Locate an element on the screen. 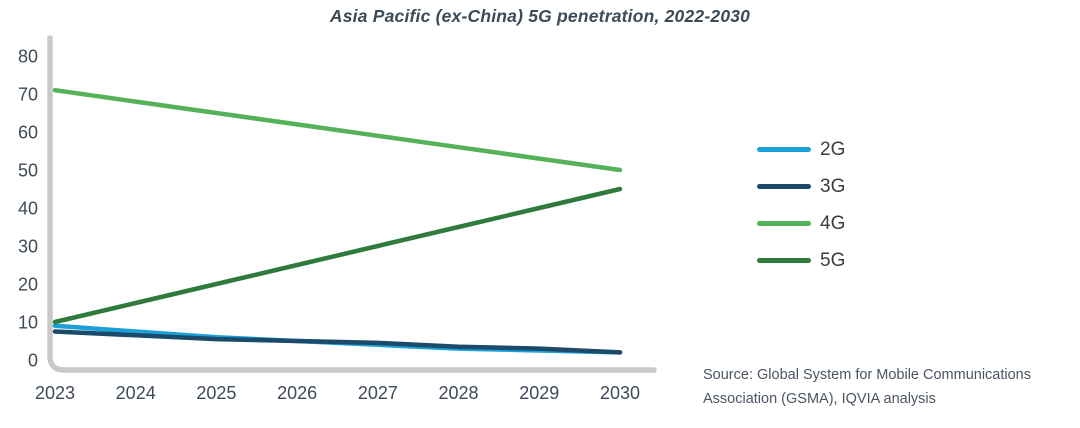  legend-item-4g: 4G is located at coordinates (801, 223).